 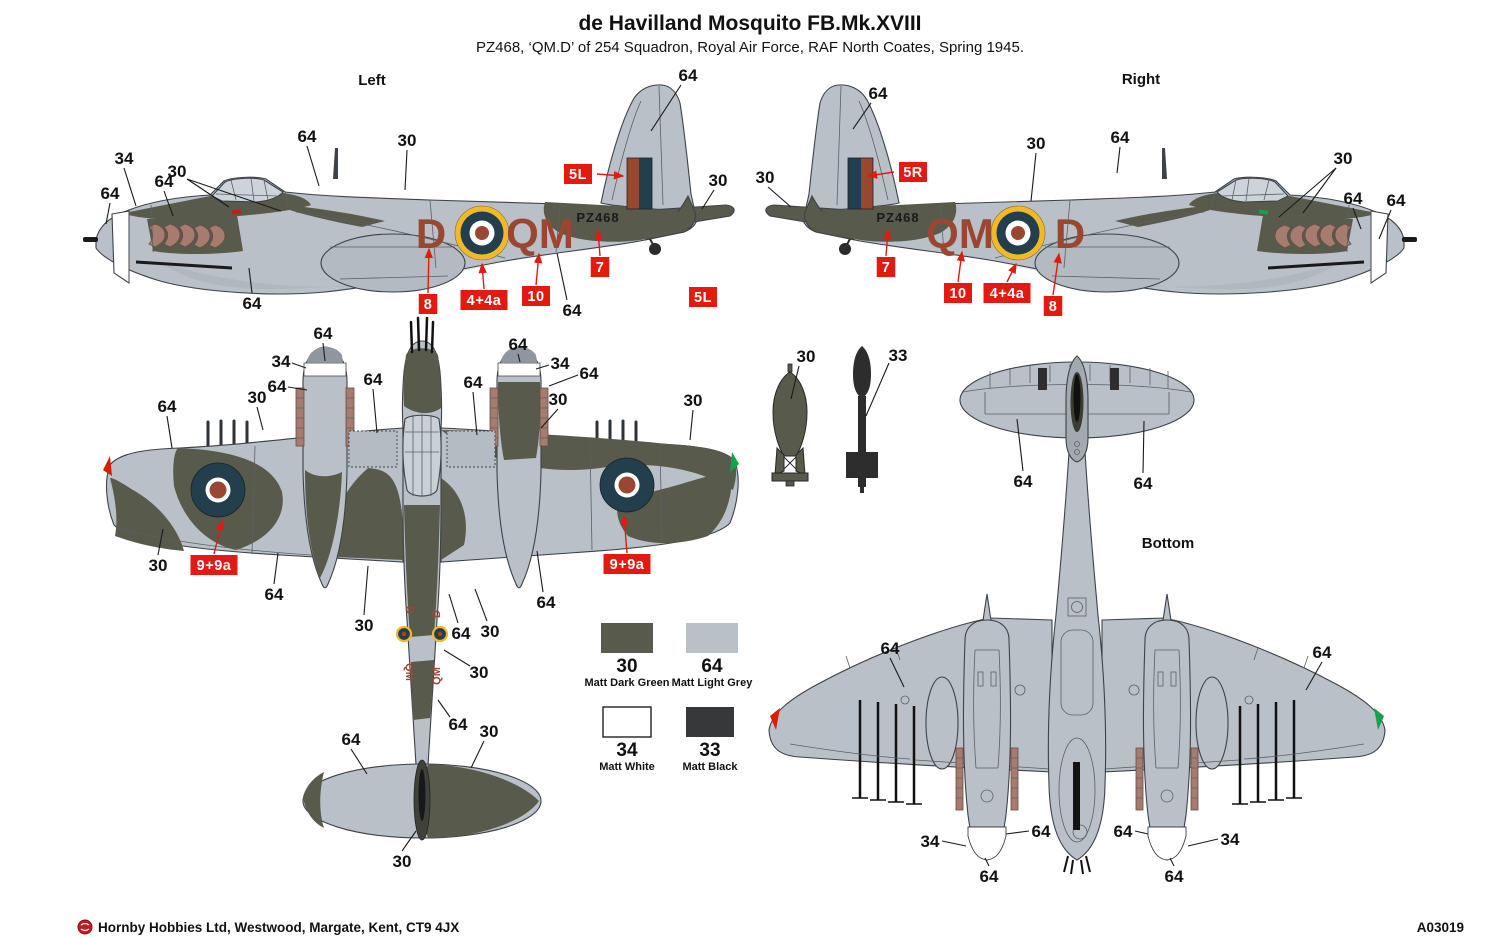 What do you see at coordinates (749, 23) in the screenshot?
I see `page-title: de Havilland Mosquito FB.Mk.XVIII` at bounding box center [749, 23].